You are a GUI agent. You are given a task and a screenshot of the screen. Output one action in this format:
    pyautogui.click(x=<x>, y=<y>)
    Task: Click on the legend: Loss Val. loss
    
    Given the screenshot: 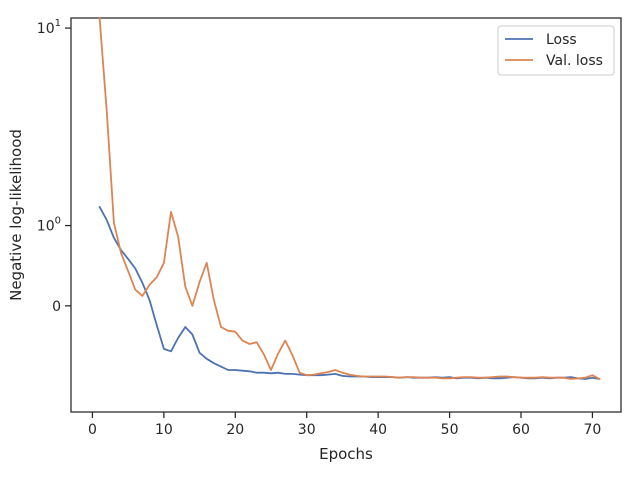 What is the action you would take?
    pyautogui.click(x=556, y=50)
    